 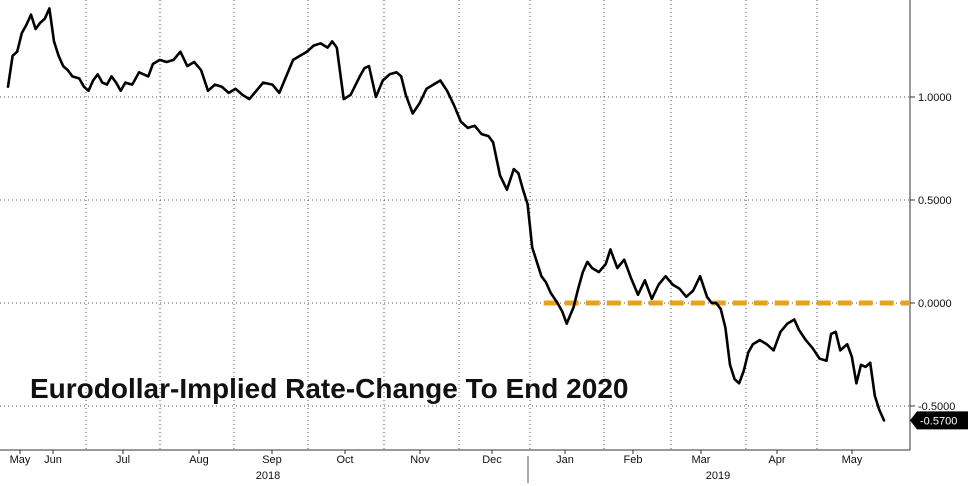 What do you see at coordinates (935, 201) in the screenshot?
I see `y-tick-label: 0.5000` at bounding box center [935, 201].